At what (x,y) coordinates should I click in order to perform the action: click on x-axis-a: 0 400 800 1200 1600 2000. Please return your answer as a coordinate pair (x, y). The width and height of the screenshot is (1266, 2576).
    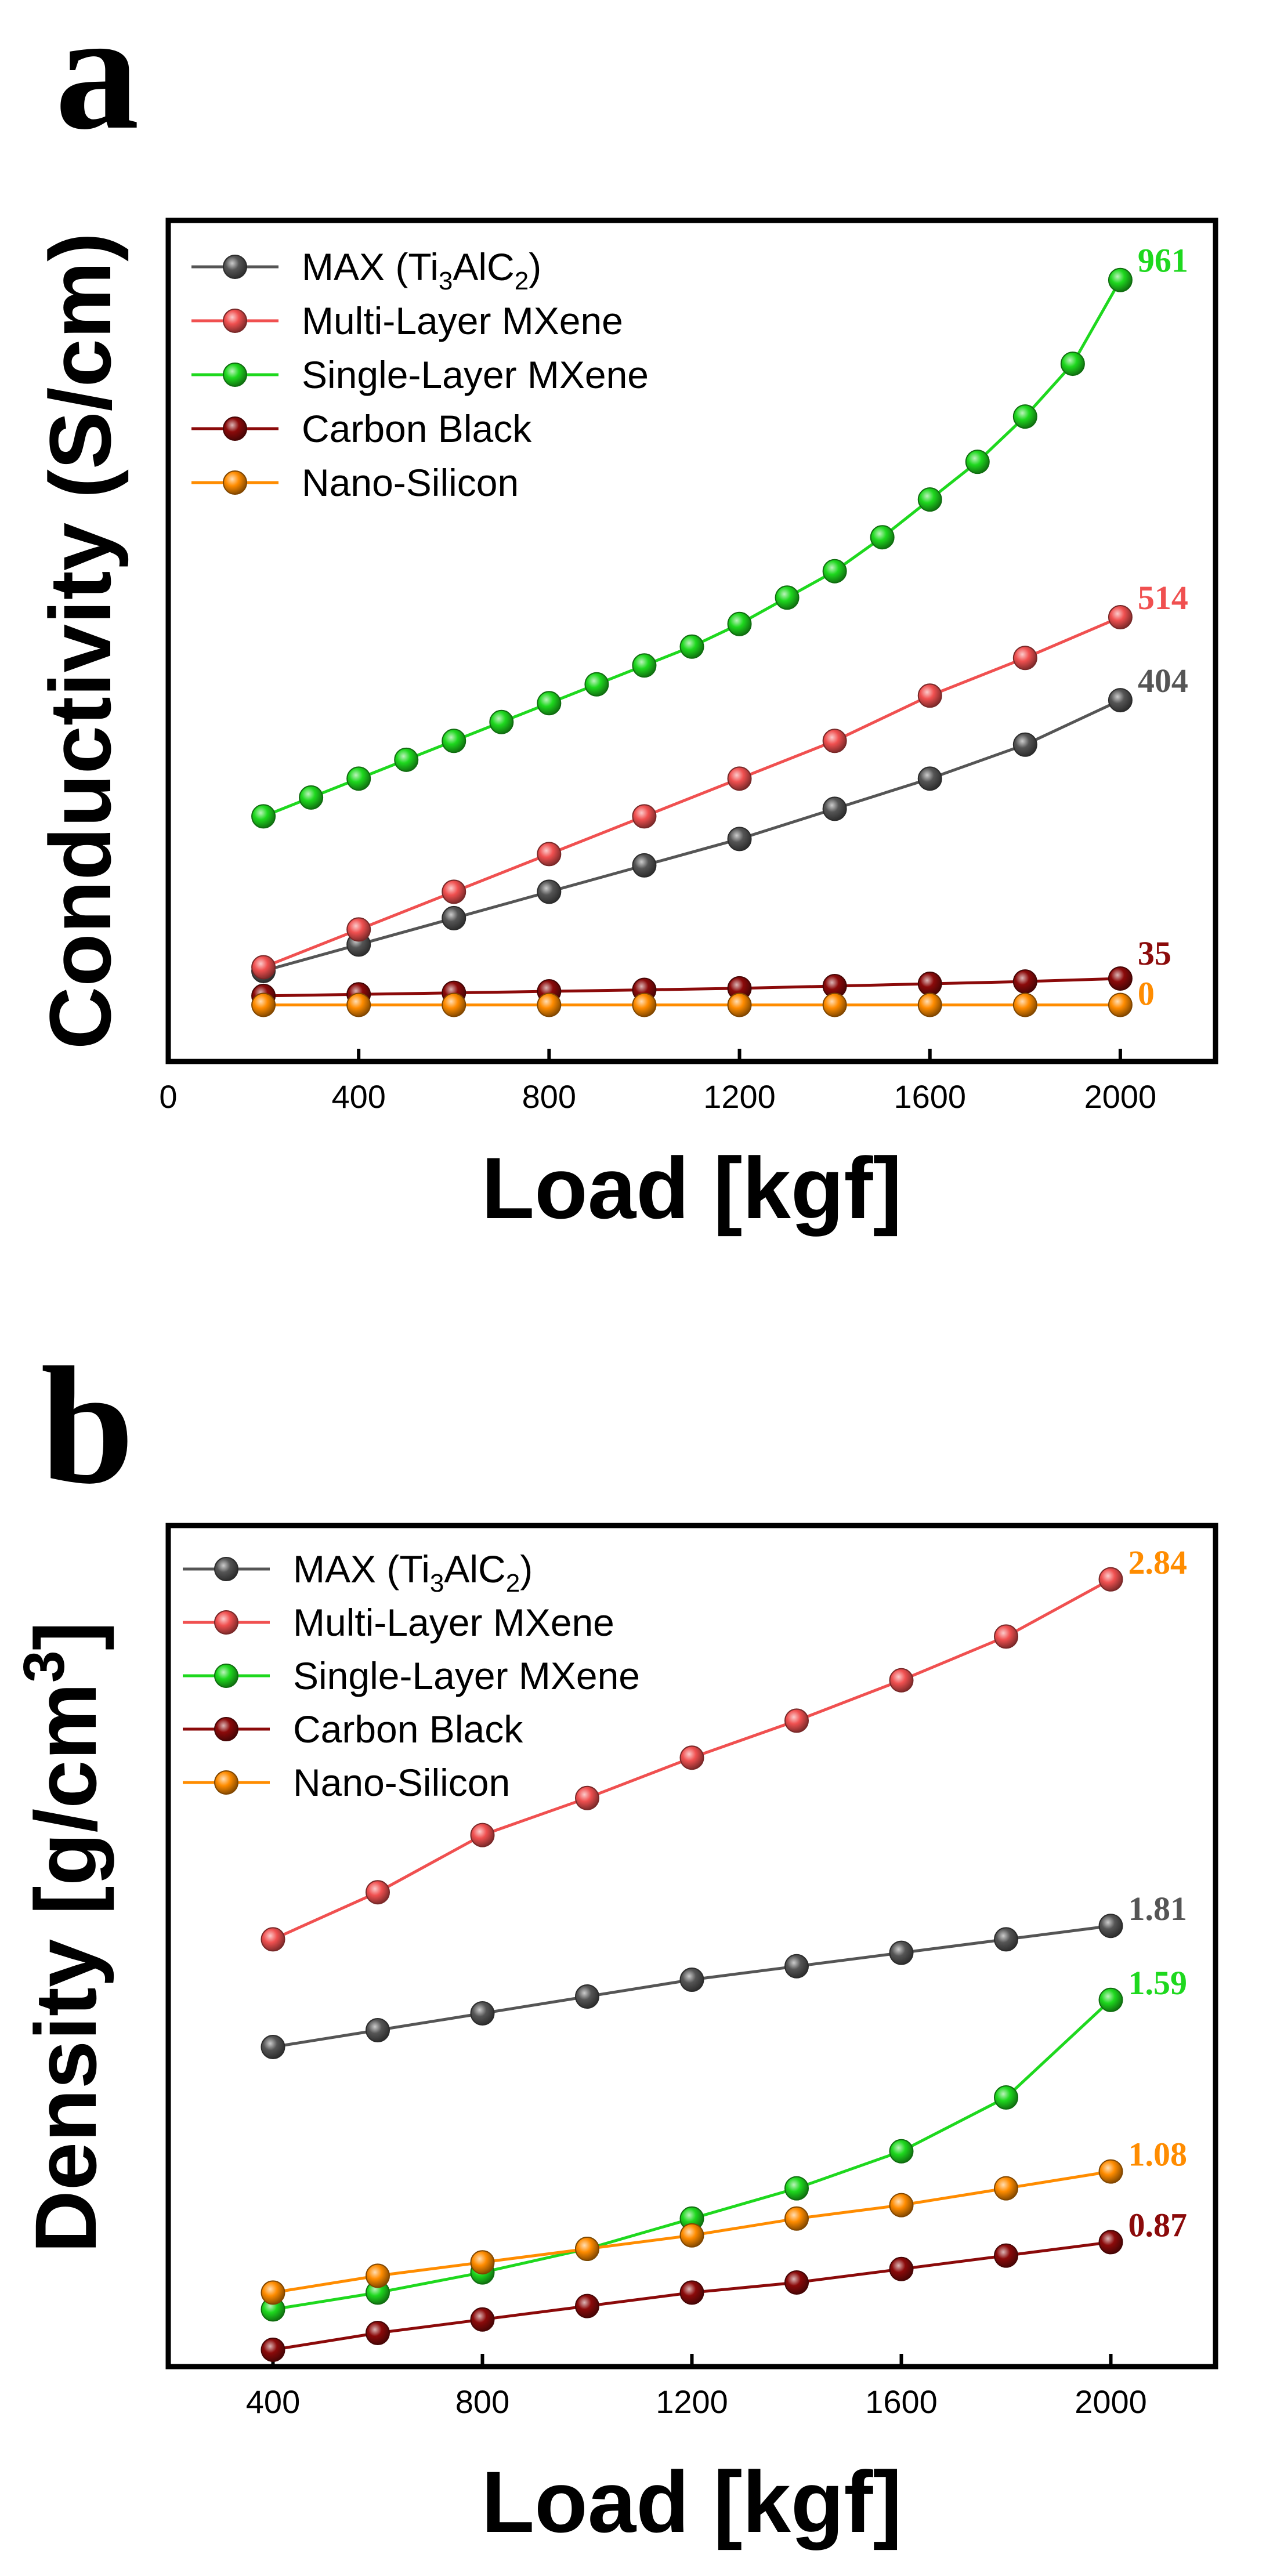
    Looking at the image, I should click on (657, 1082).